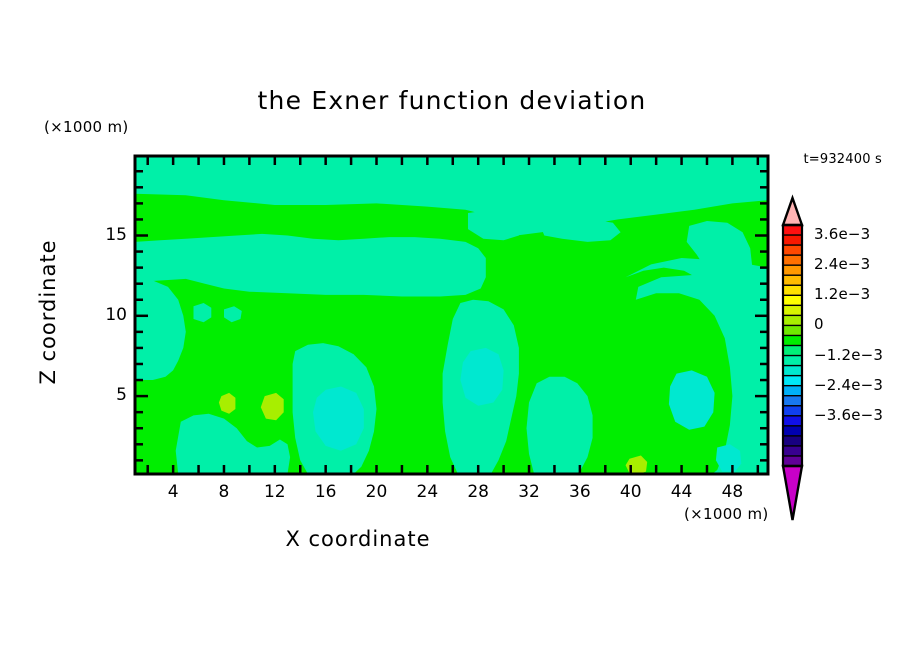 The height and width of the screenshot is (654, 904). I want to click on y-tick-label: 10, so click(116, 314).